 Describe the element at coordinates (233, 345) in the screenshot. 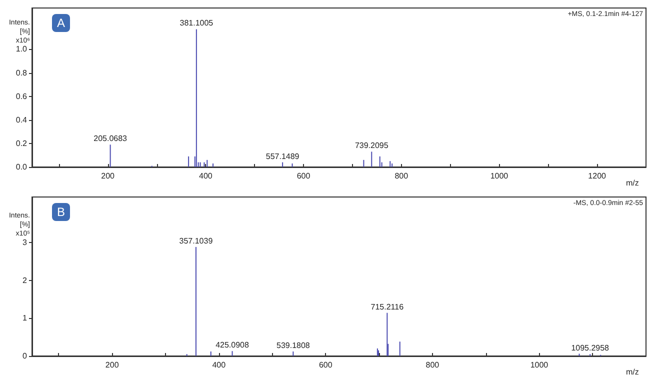

I see `annotation: 425.0908` at that location.